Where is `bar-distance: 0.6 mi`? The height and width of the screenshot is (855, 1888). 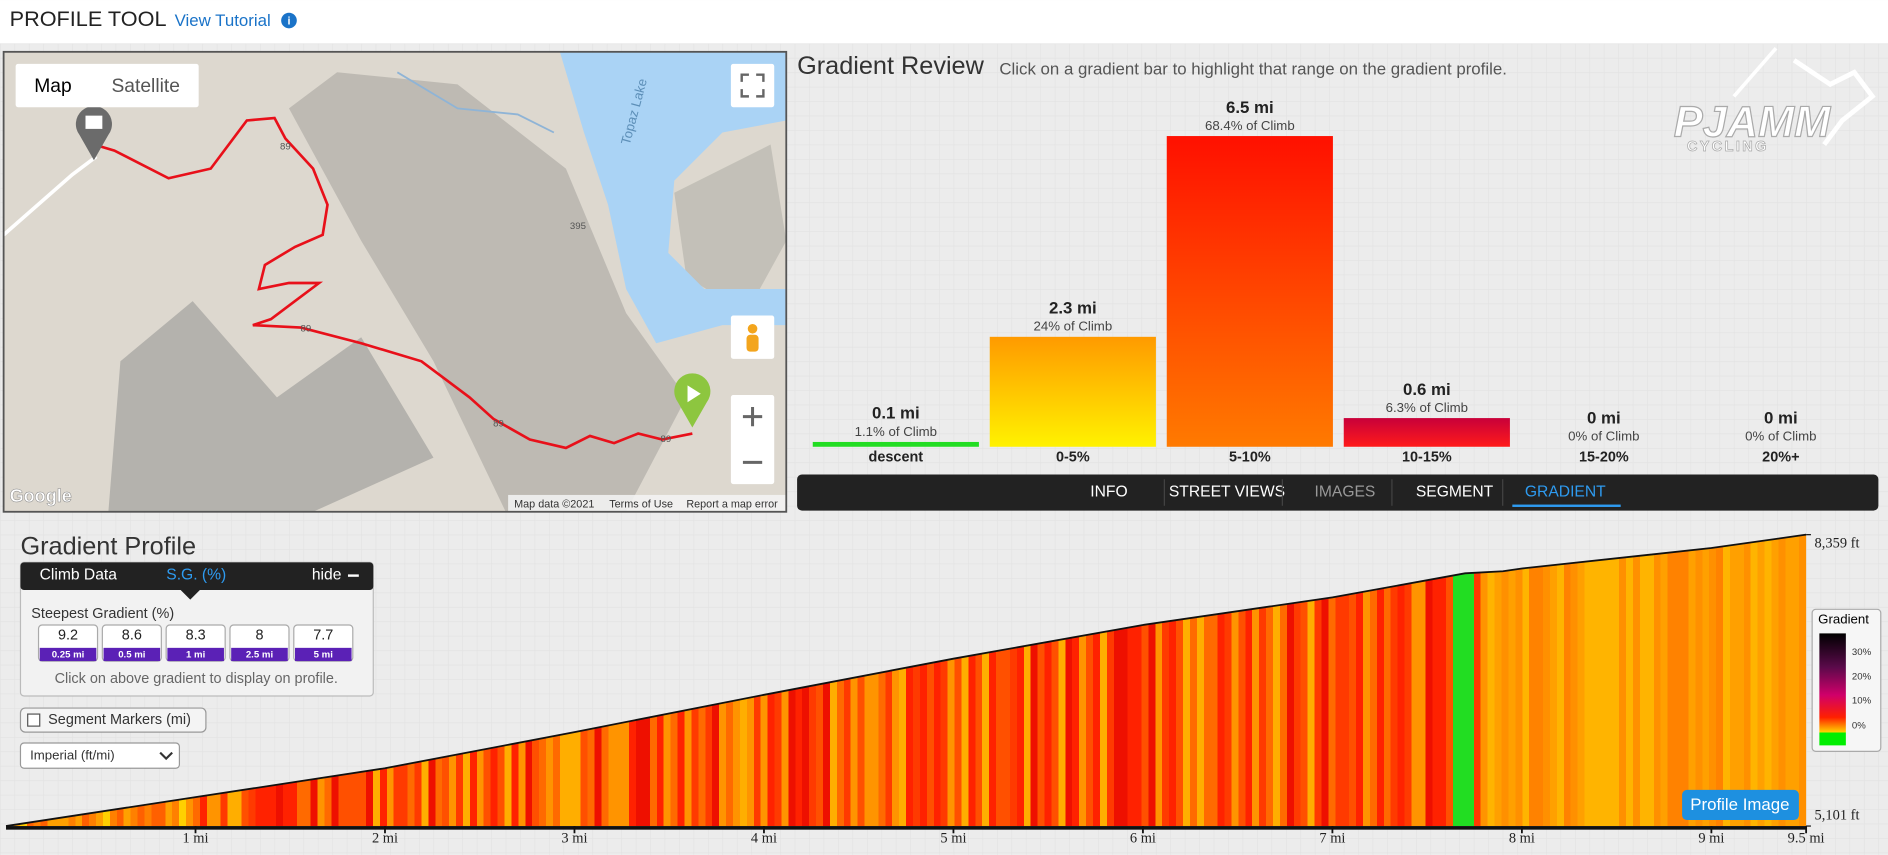
bar-distance: 0.6 mi is located at coordinates (1427, 389).